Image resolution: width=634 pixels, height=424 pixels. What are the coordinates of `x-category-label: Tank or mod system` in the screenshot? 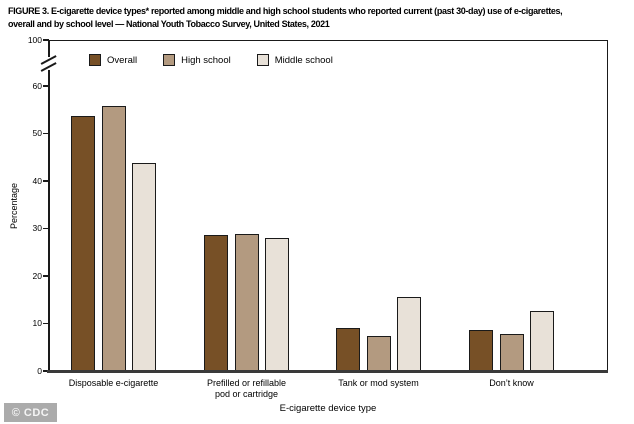 It's located at (379, 383).